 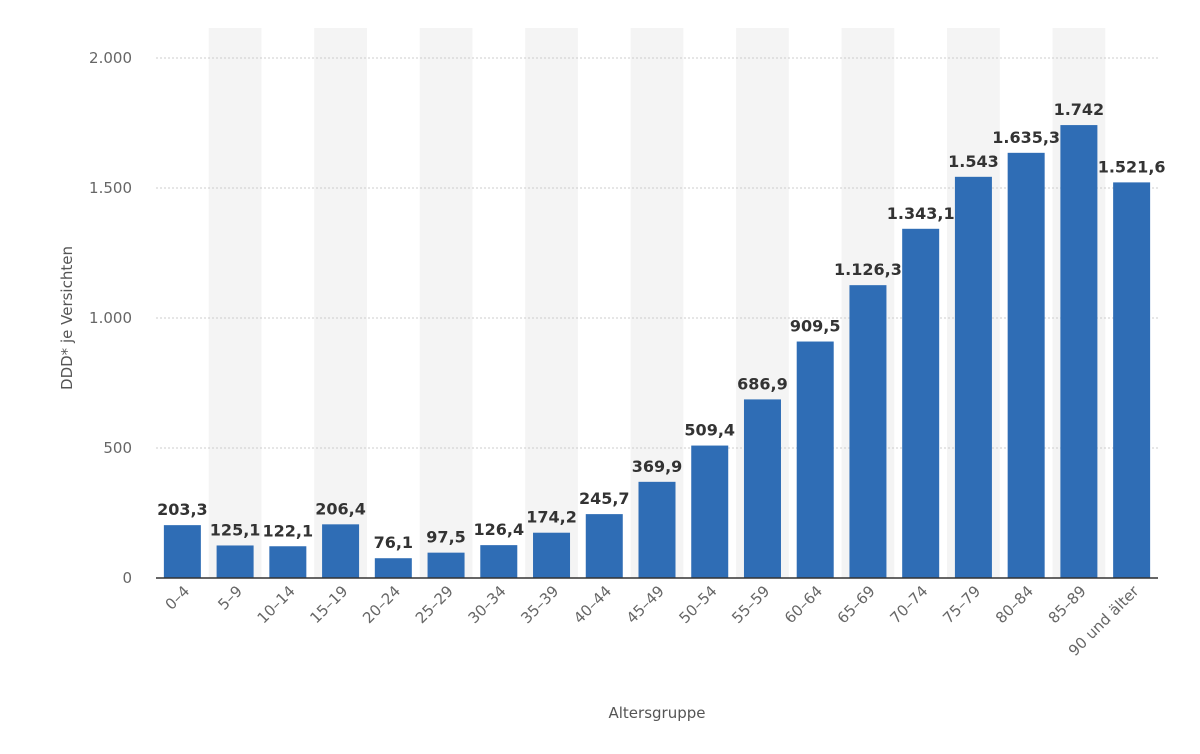 I want to click on x-tick-label: 60–64, so click(x=803, y=604).